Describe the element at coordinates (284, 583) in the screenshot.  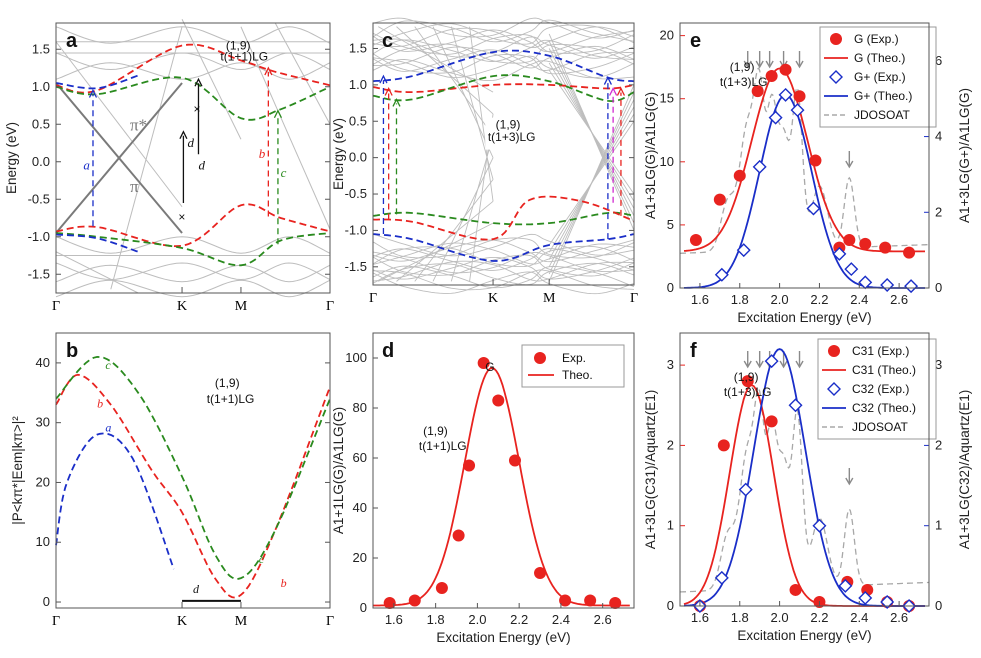
I see `curve-label: b` at that location.